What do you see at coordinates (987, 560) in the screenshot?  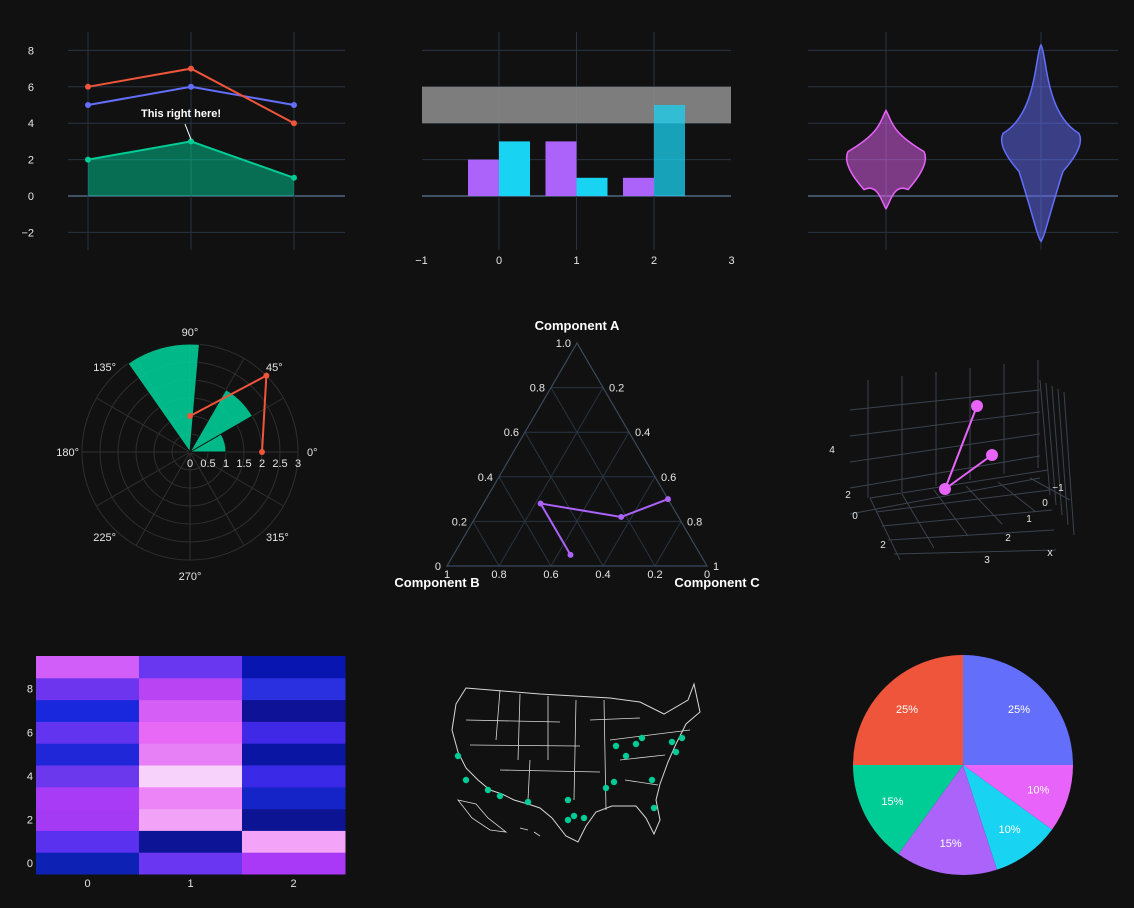 I see `3d-tick-label: 3` at bounding box center [987, 560].